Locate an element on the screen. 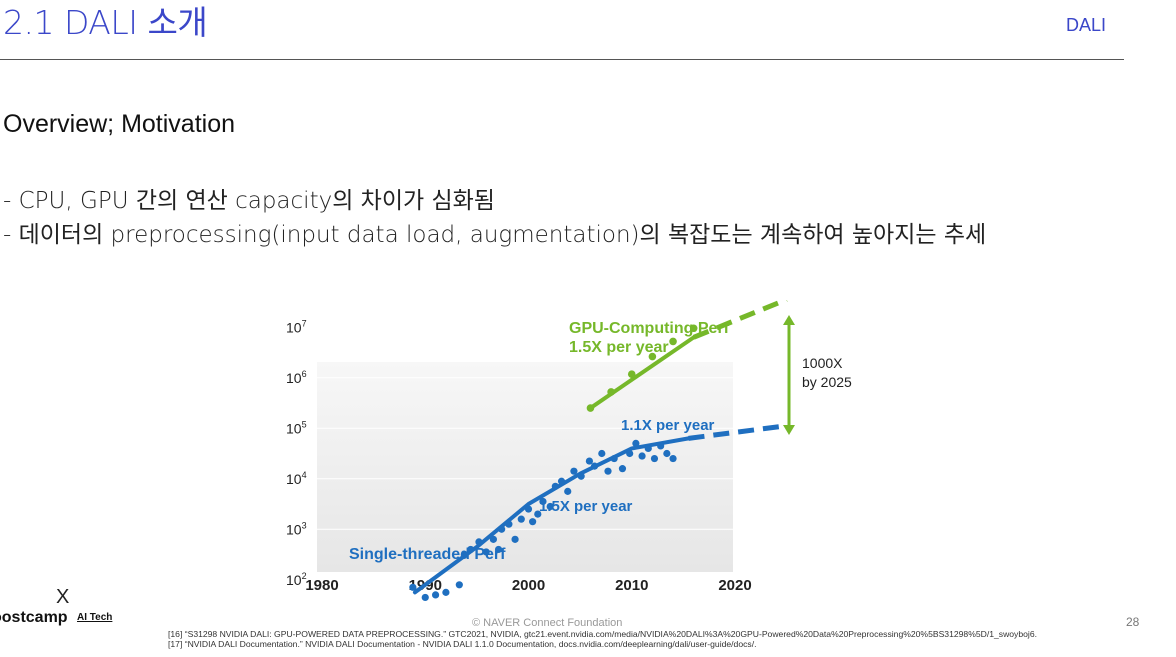  x-tick-label: 1980 is located at coordinates (321, 585).